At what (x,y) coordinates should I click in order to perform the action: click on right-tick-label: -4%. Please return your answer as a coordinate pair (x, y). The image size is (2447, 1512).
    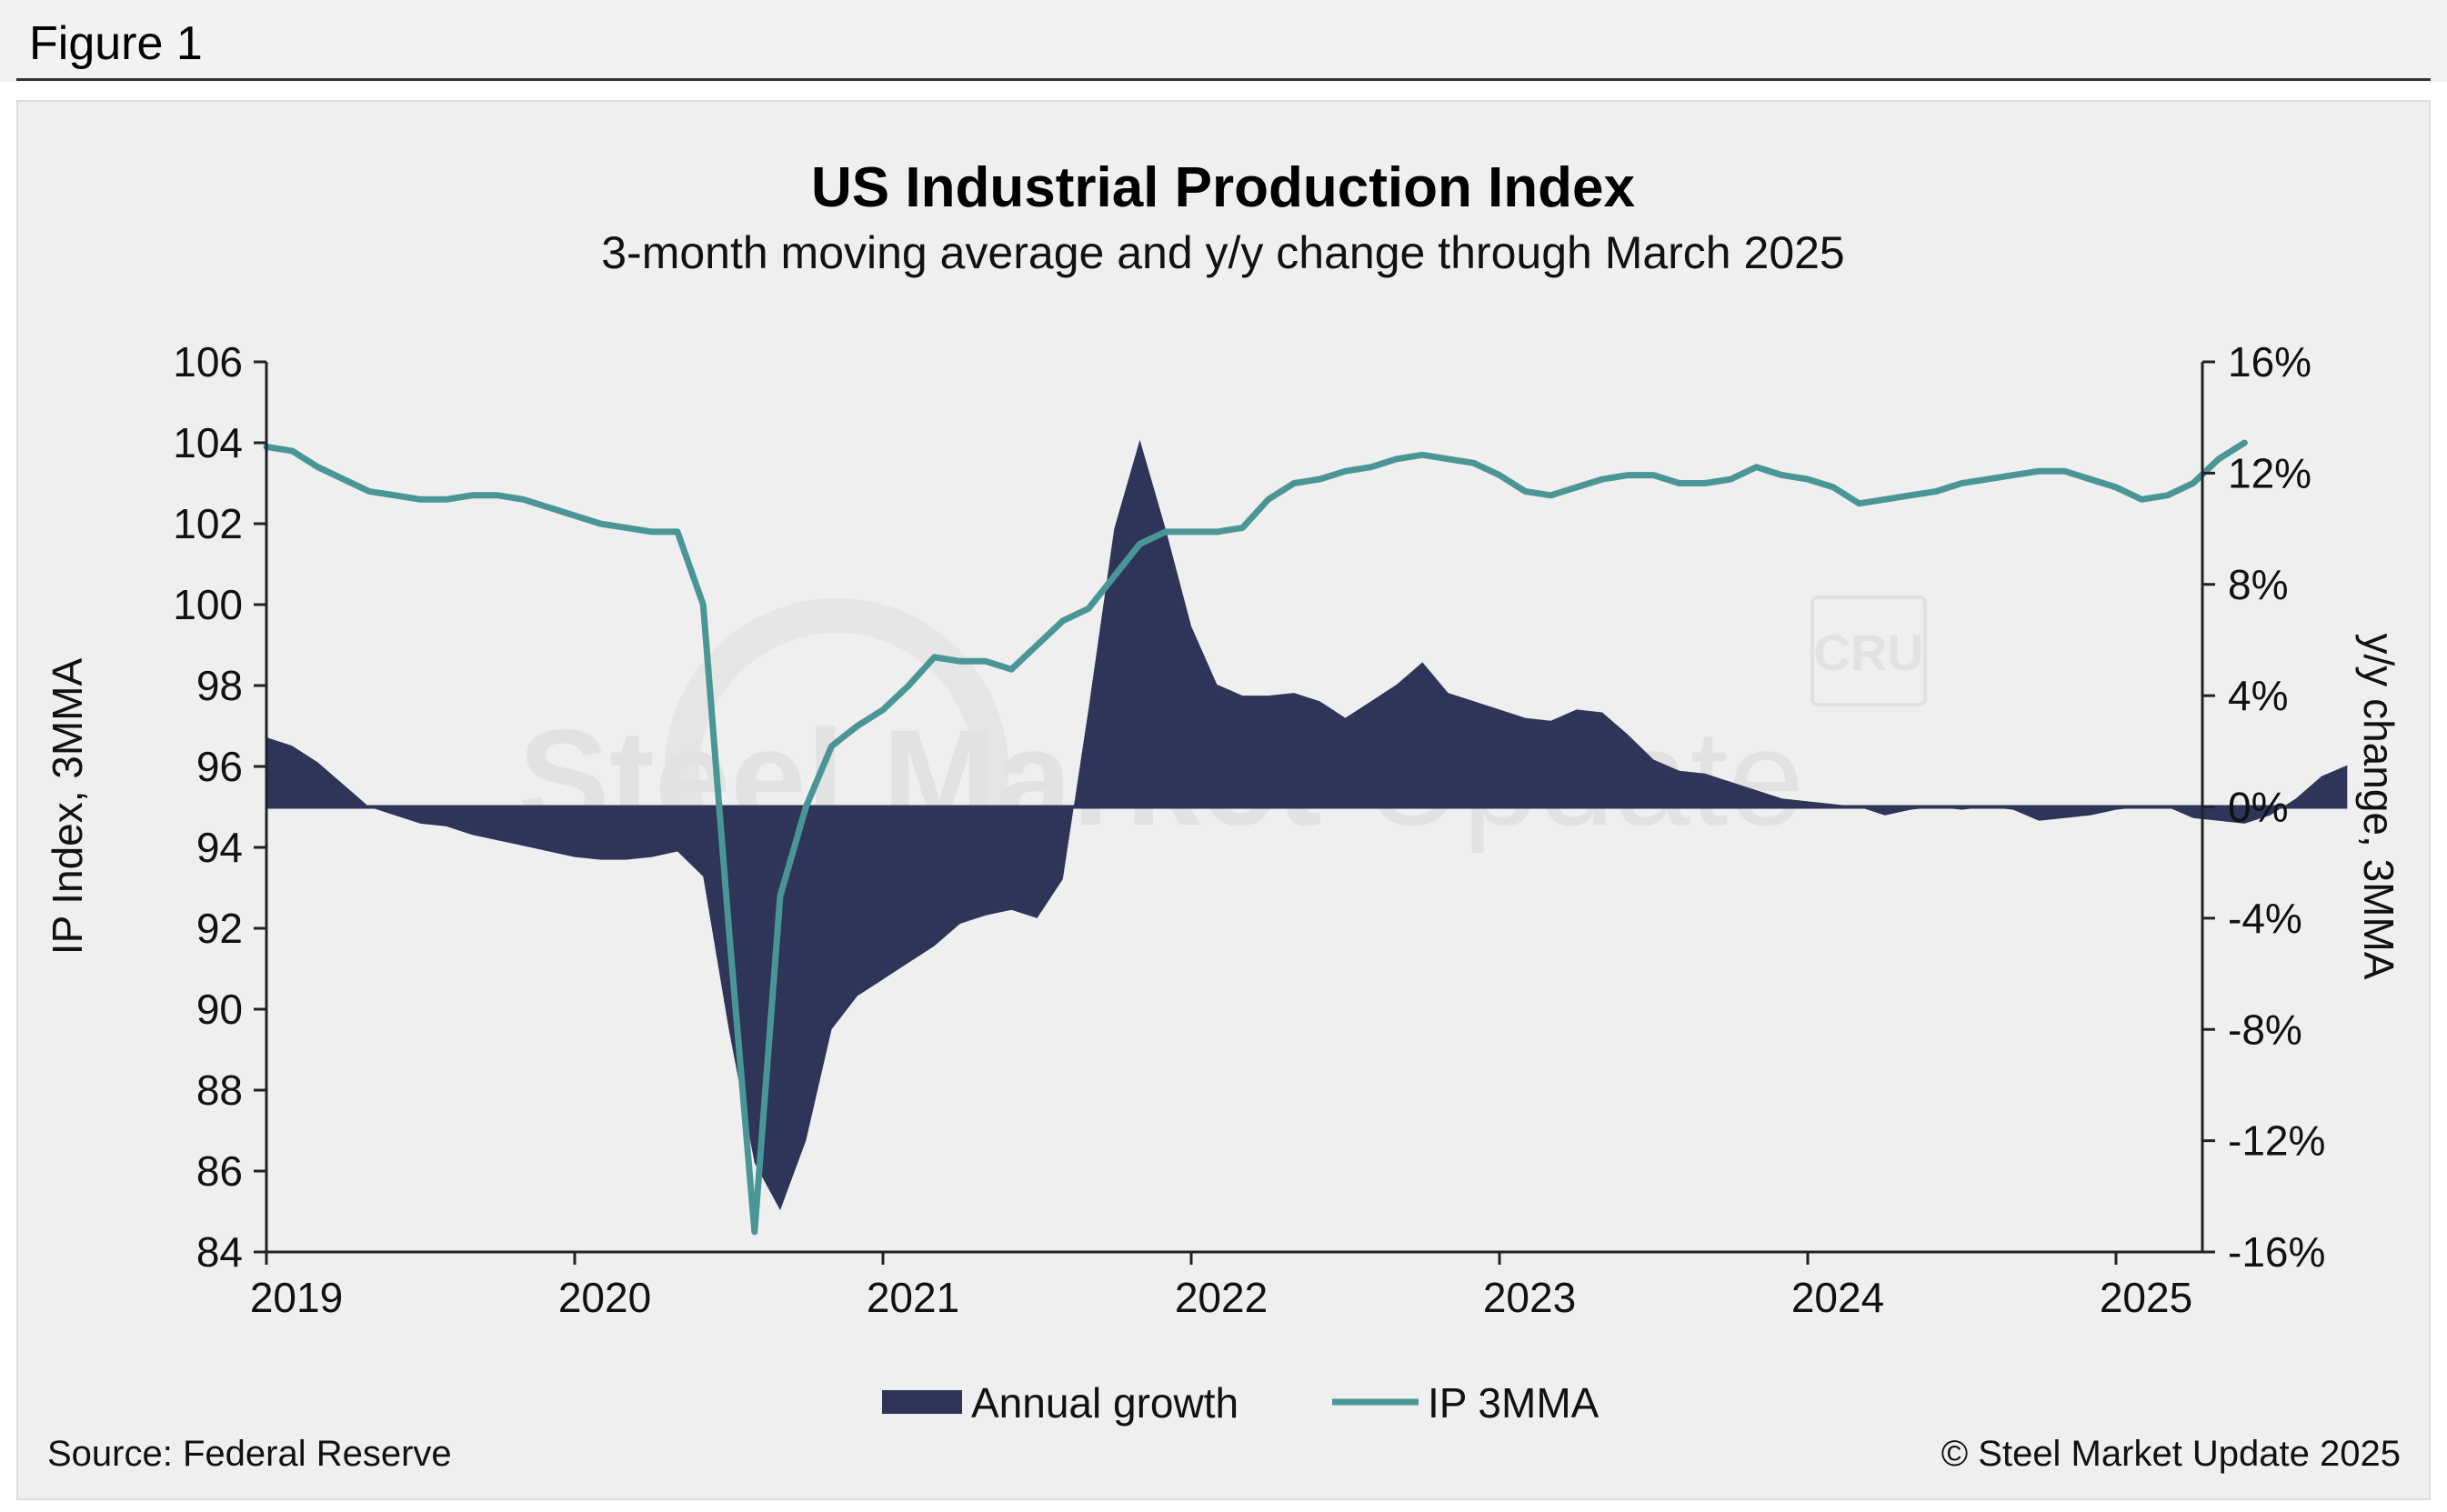
    Looking at the image, I should click on (2265, 918).